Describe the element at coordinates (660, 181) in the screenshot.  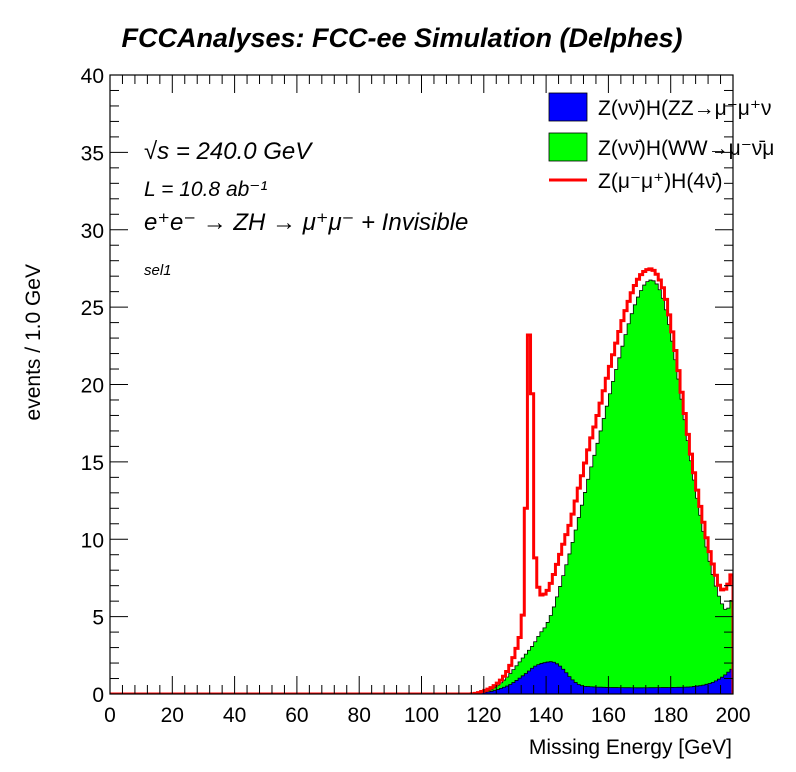
I see `legend-entry-label: Z(μ⁻μ⁺)H(4ν̄)` at that location.